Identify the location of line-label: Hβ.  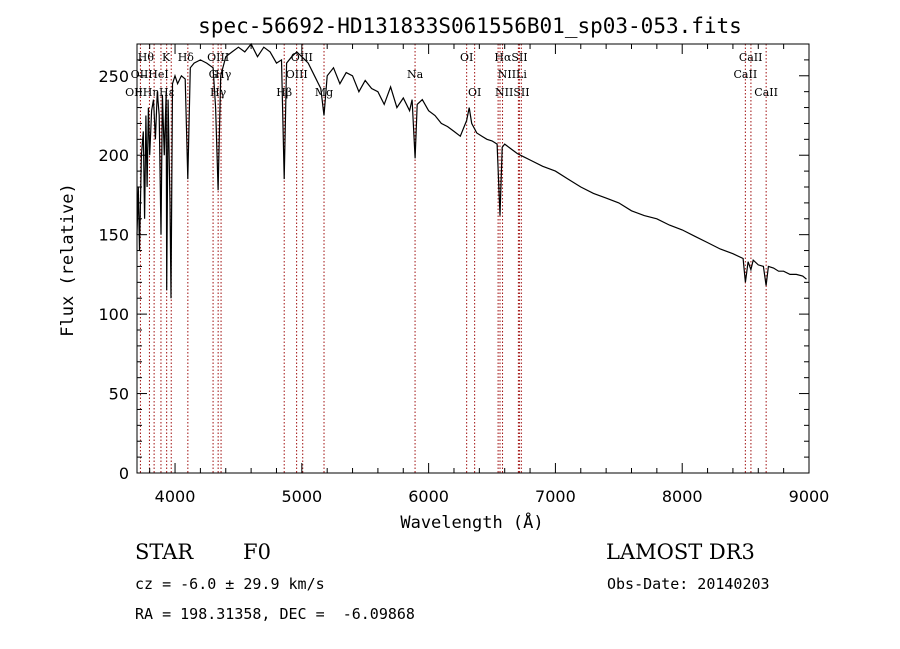
(284, 92).